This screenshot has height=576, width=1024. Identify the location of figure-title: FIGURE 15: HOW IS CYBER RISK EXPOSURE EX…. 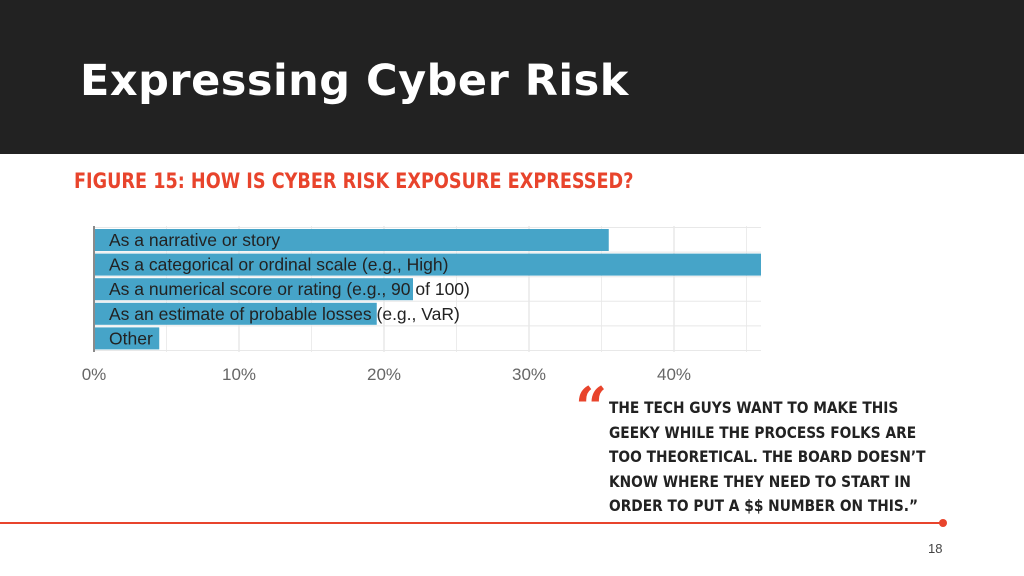
(354, 181).